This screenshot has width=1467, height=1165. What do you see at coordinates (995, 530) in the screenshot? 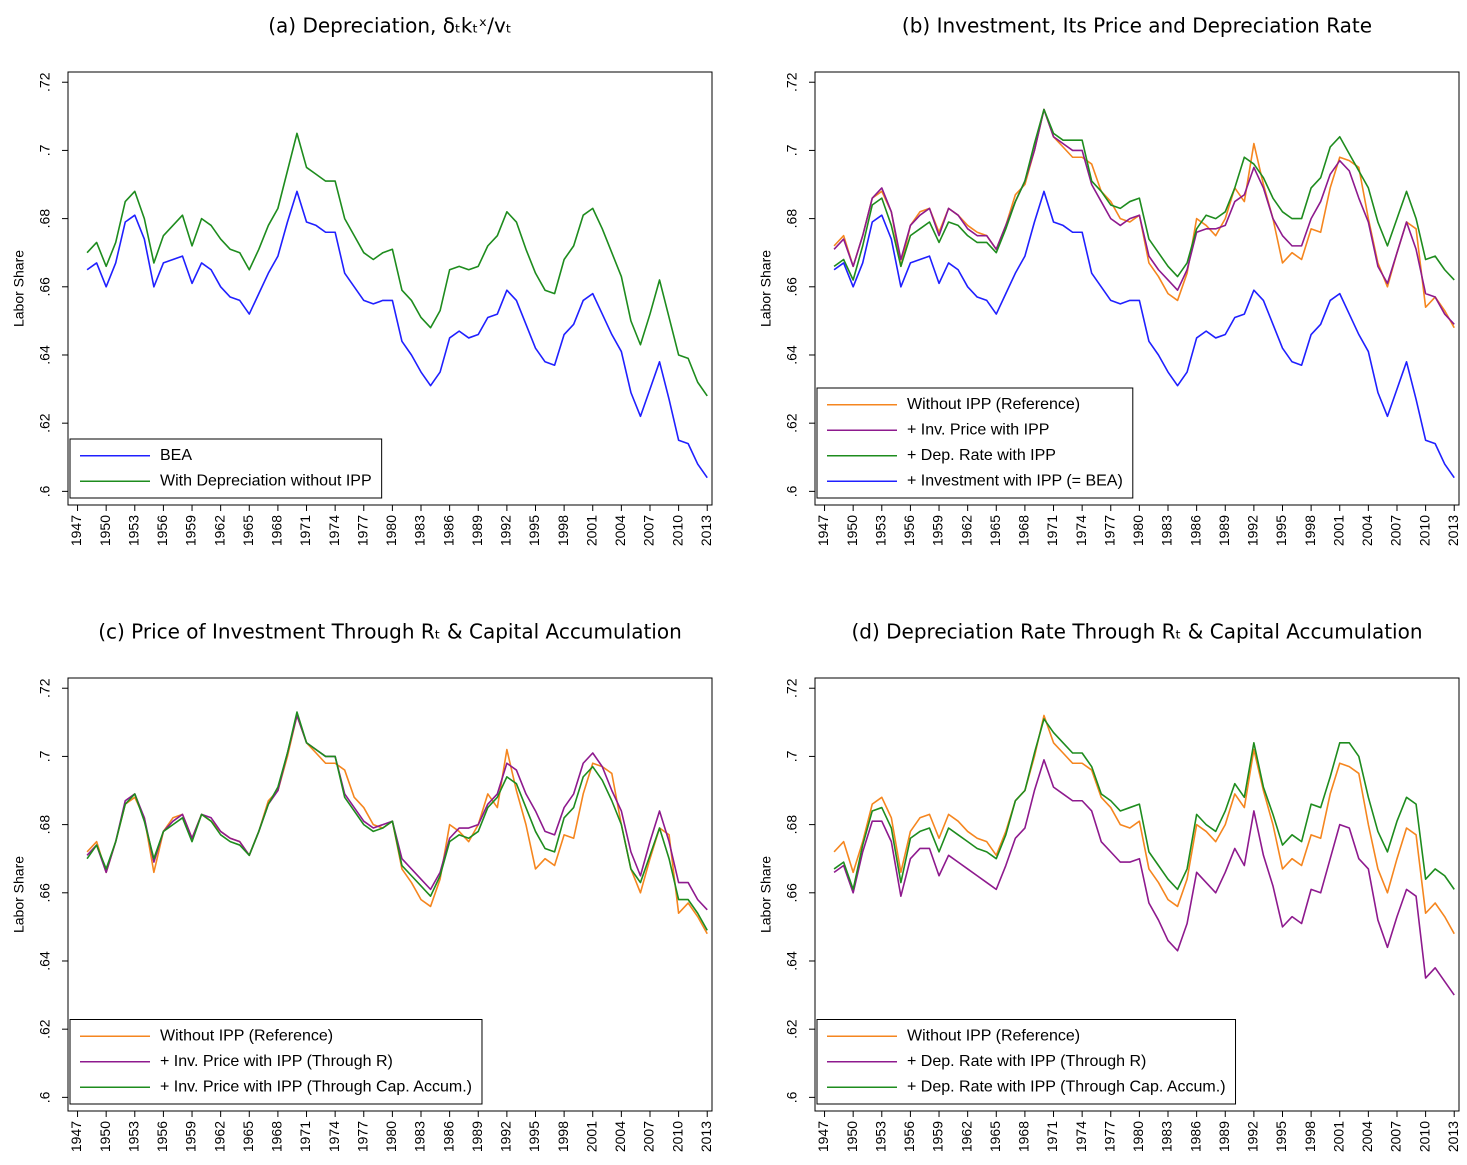
I see `x-tick-label: 1965` at bounding box center [995, 530].